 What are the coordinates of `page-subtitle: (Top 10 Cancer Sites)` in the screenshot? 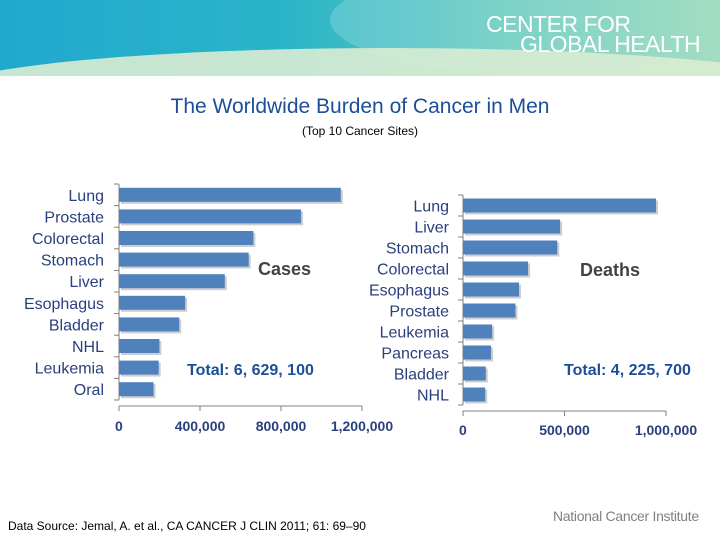 It's located at (360, 131).